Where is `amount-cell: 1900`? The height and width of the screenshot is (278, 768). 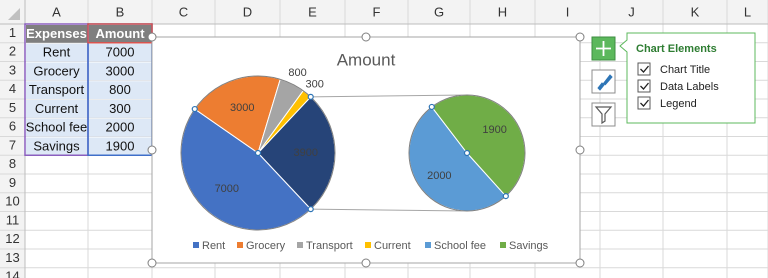 amount-cell: 1900 is located at coordinates (120, 145).